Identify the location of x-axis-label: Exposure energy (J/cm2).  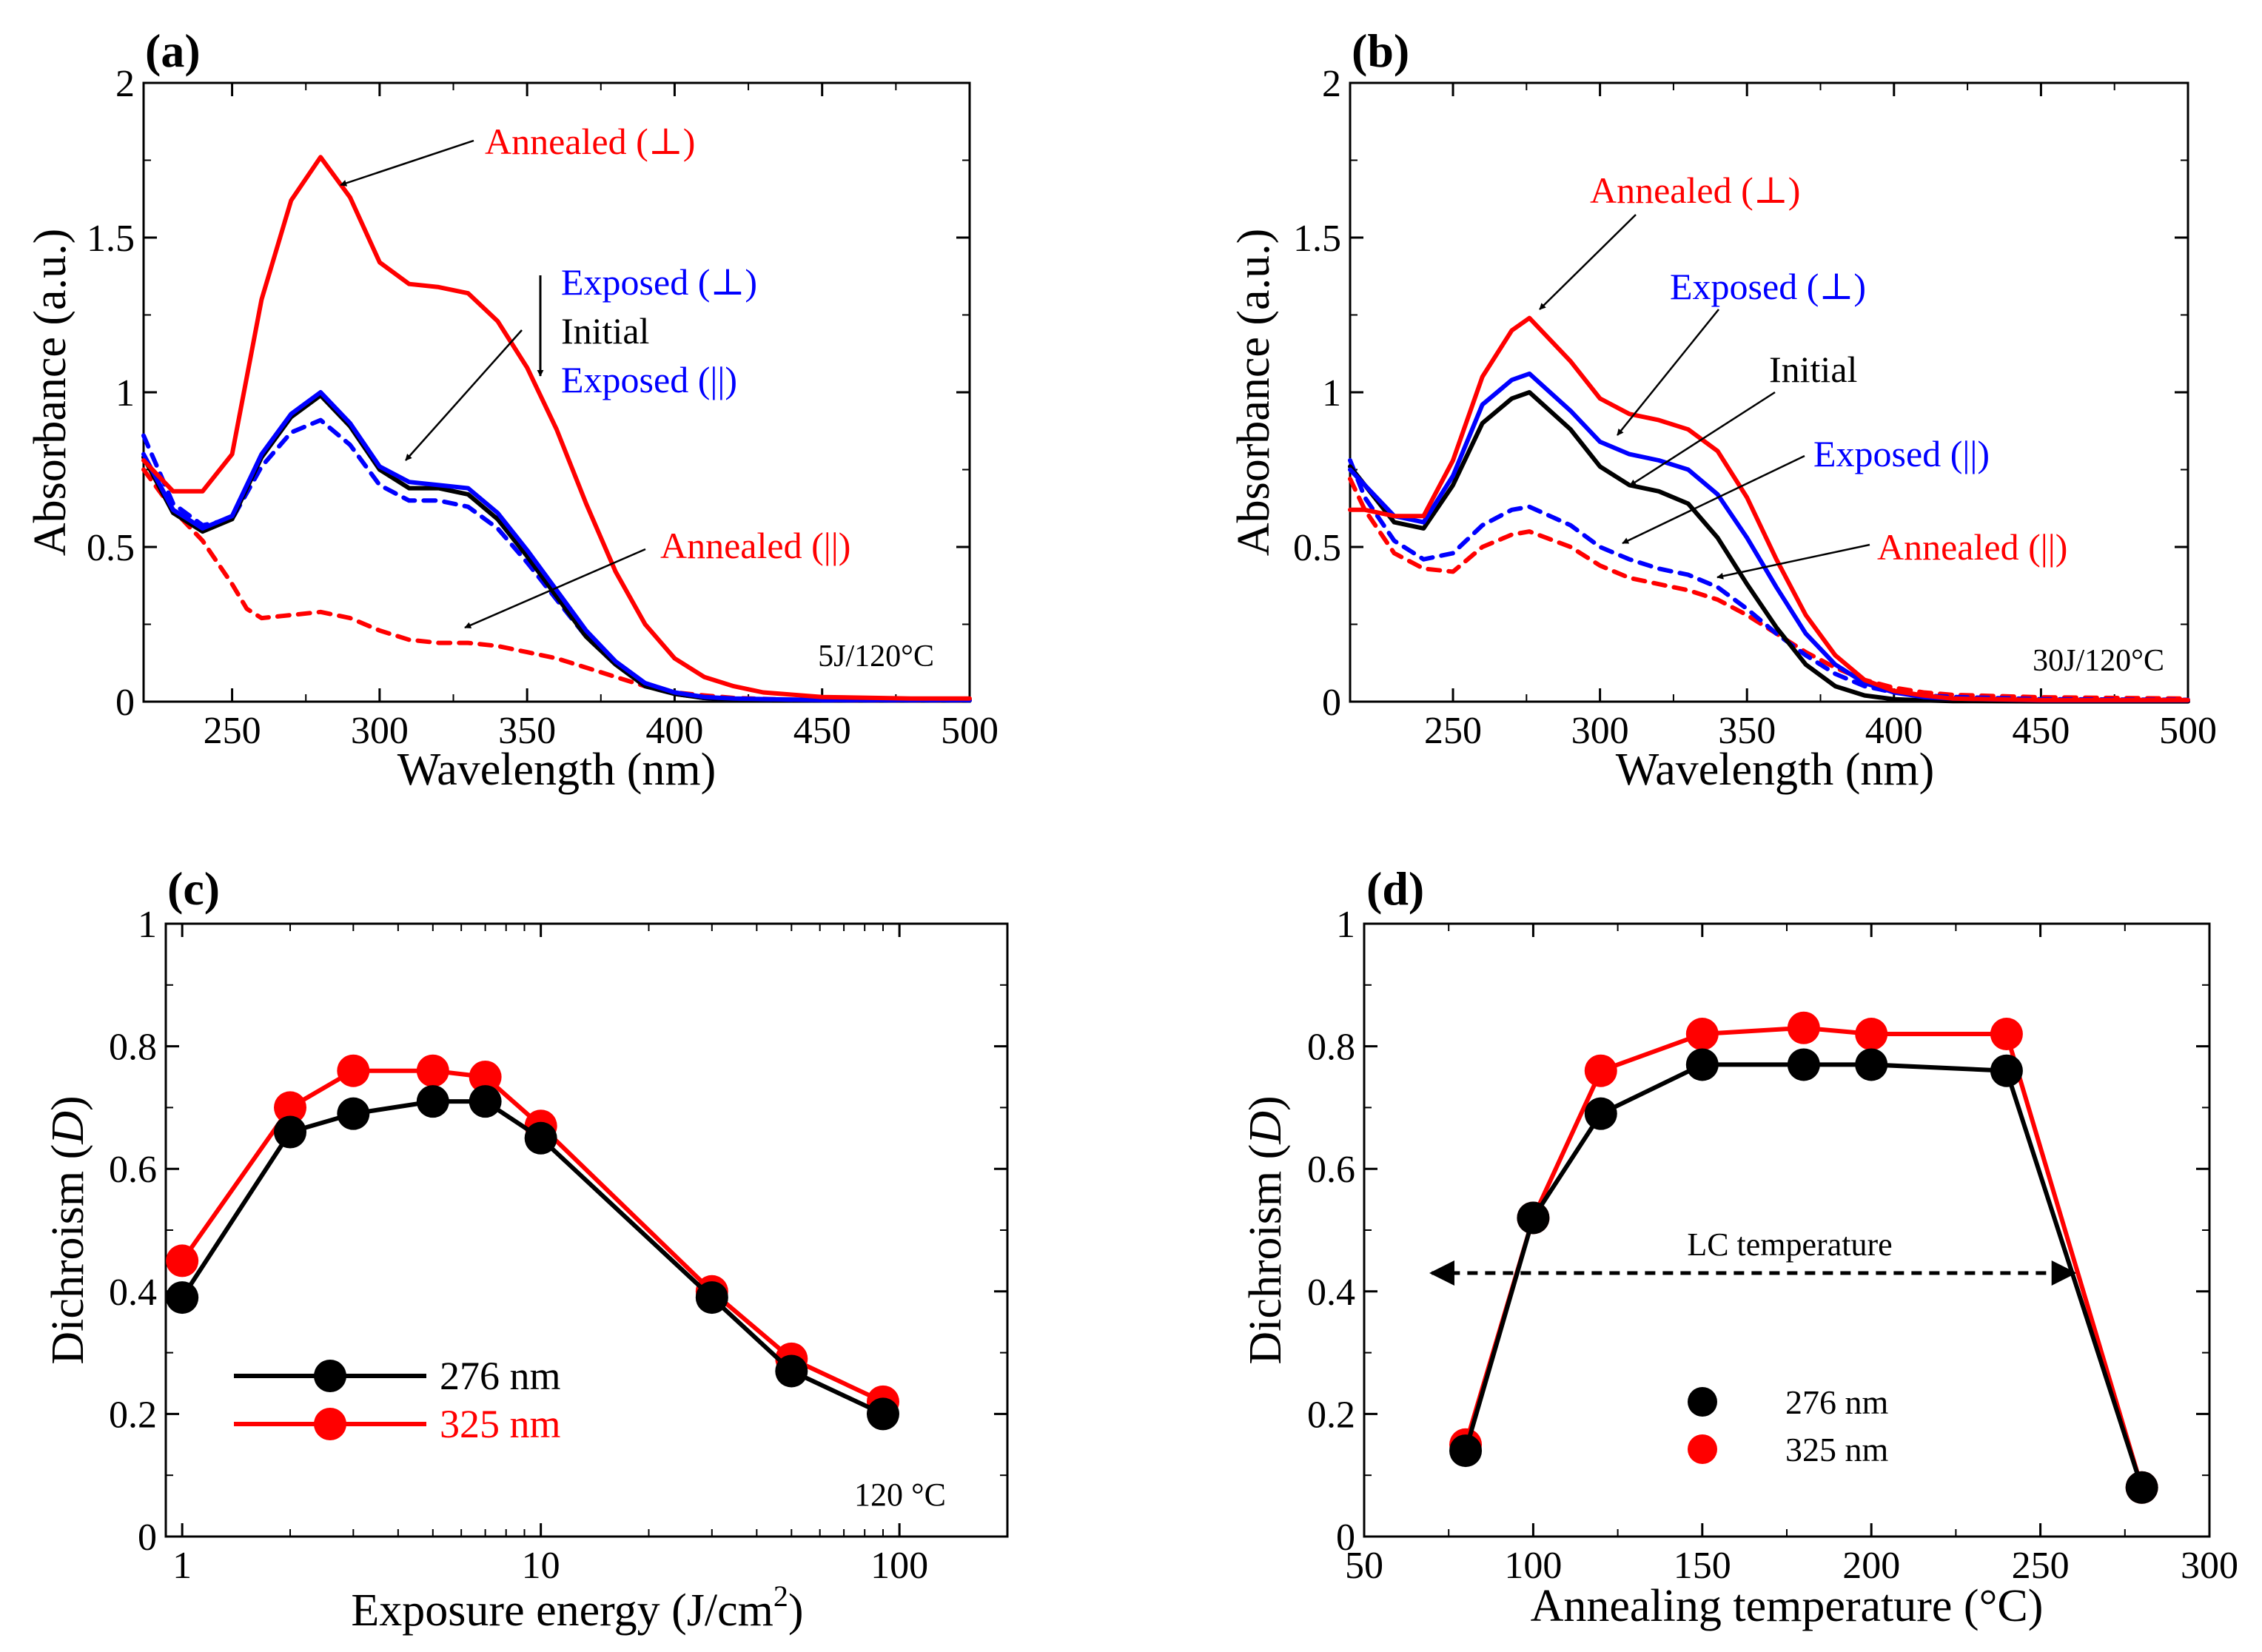
(577, 1607).